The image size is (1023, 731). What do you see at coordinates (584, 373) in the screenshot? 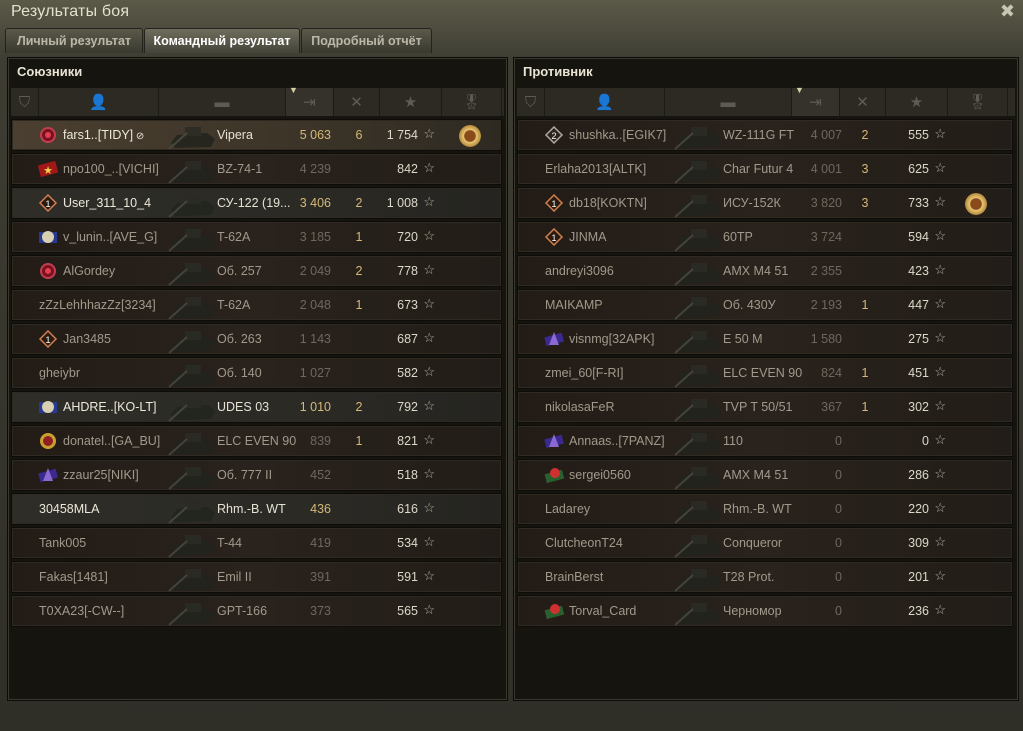
I see `player-name: zmei_60[F-RI]` at bounding box center [584, 373].